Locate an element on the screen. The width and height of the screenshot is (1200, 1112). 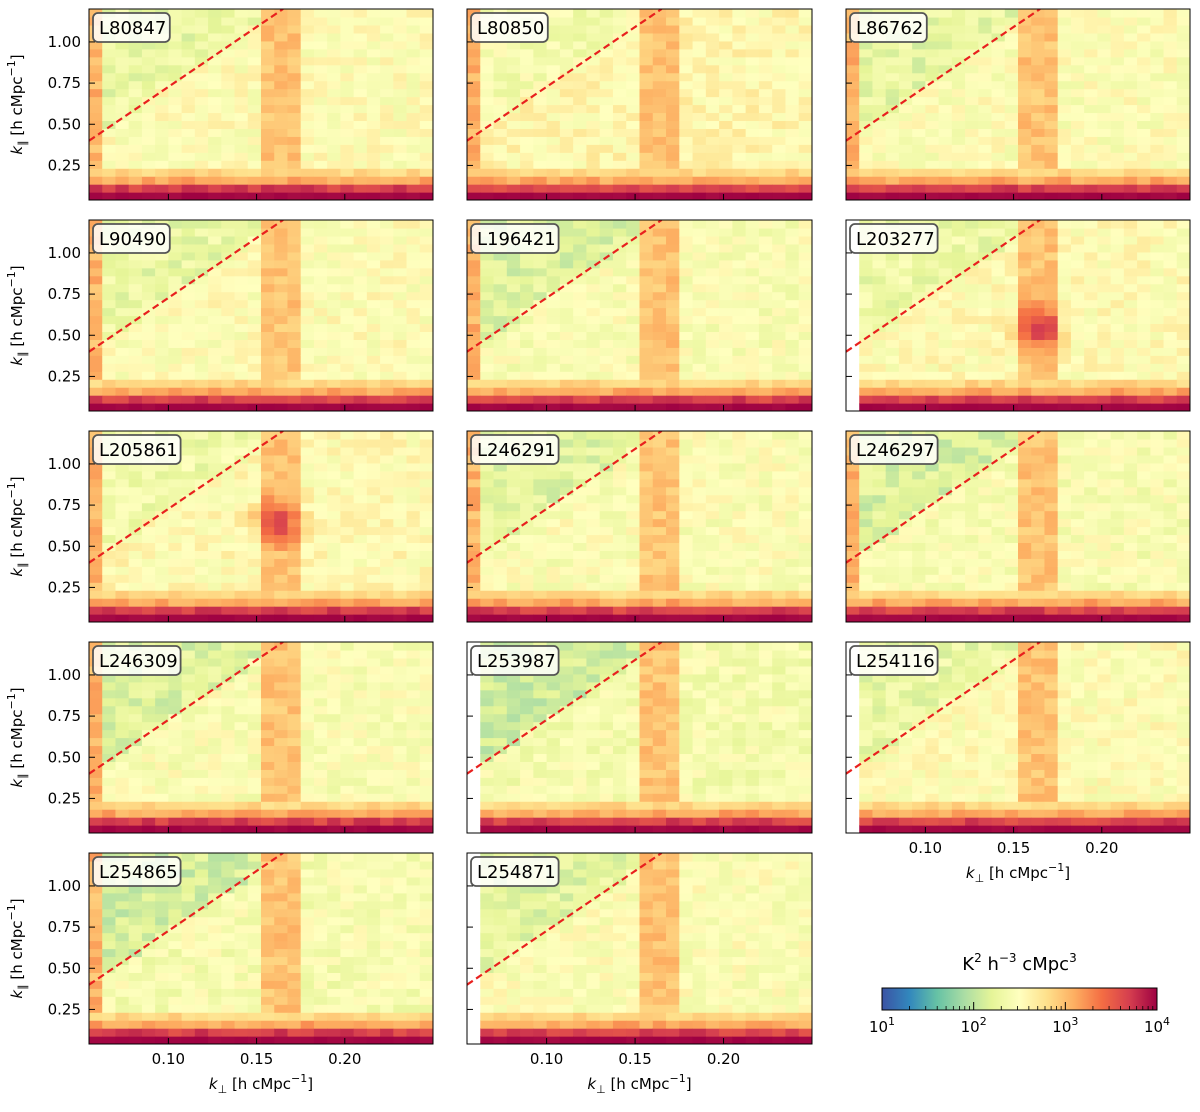
y-tick-label: 1.00 is located at coordinates (64, 42).